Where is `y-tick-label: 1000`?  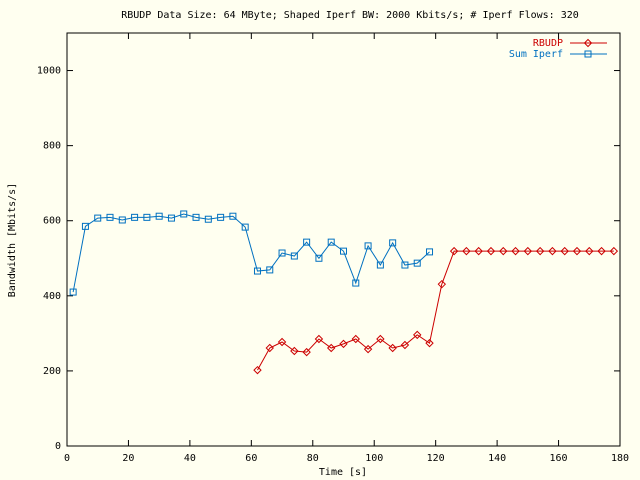
y-tick-label: 1000 is located at coordinates (49, 71).